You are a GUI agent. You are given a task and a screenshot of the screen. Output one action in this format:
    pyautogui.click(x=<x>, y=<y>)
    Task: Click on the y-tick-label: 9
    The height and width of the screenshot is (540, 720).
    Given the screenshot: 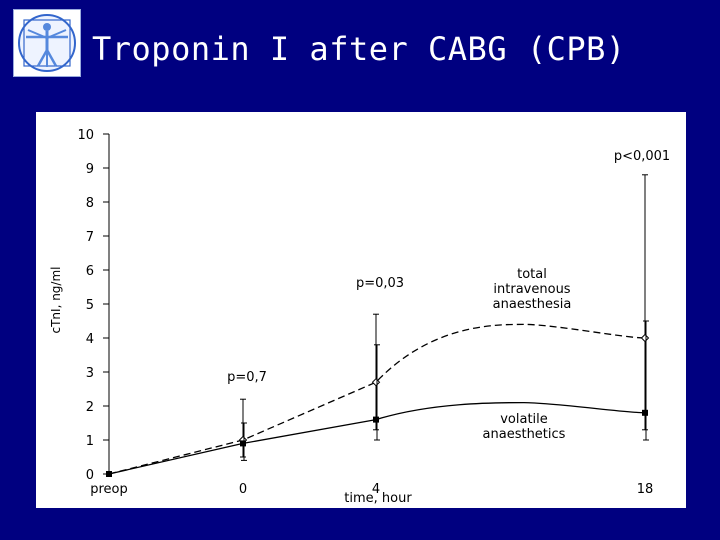 What is the action you would take?
    pyautogui.click(x=90, y=169)
    